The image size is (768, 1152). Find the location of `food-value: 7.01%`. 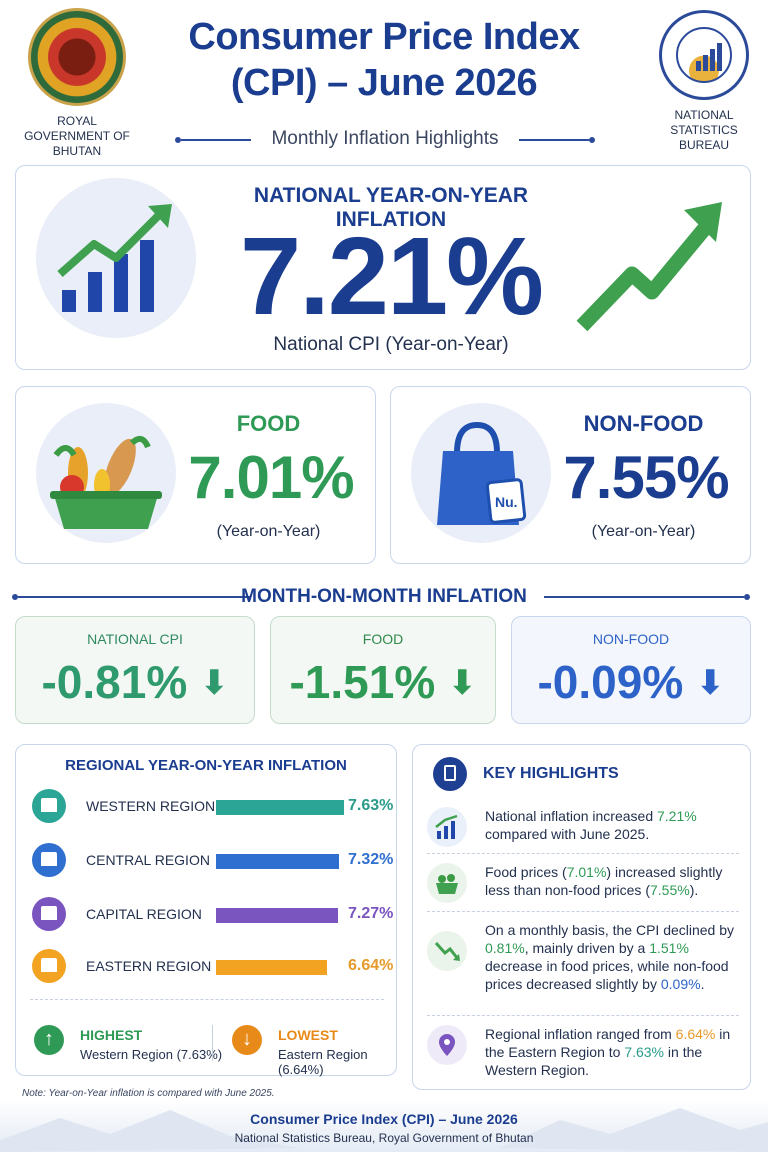

food-value: 7.01% is located at coordinates (271, 477).